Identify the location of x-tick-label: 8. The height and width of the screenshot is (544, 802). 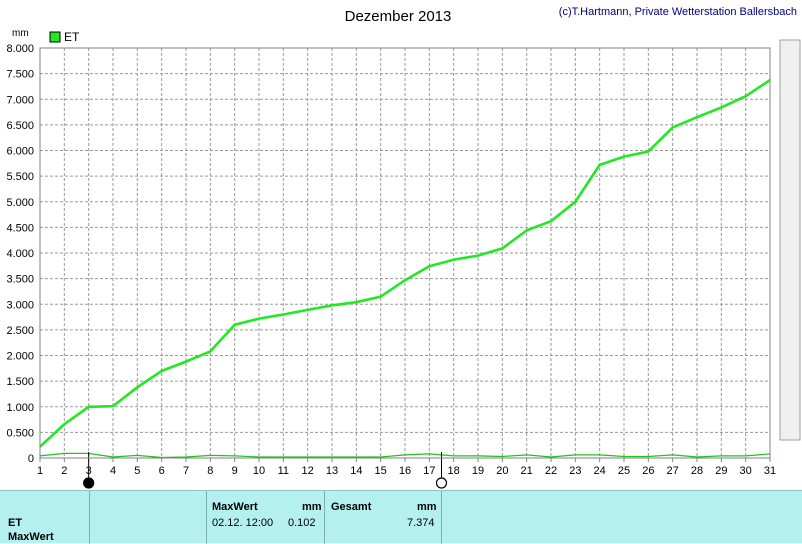
(210, 471).